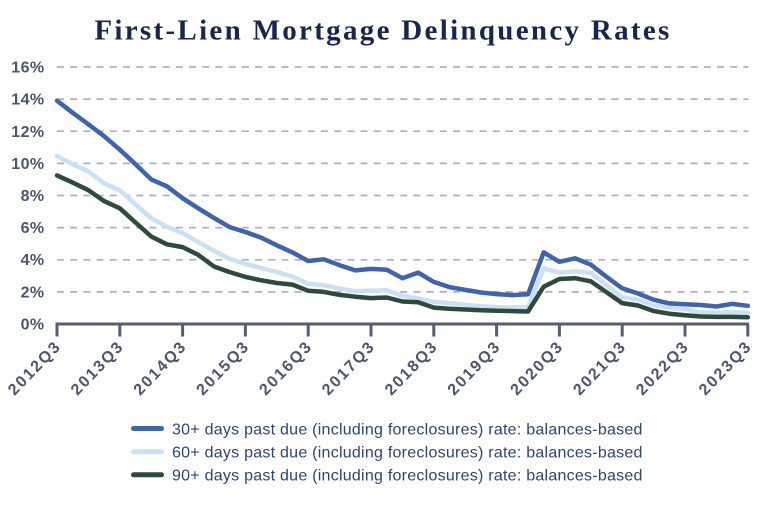 The width and height of the screenshot is (780, 507). Describe the element at coordinates (27, 132) in the screenshot. I see `svg-text: 12%` at that location.